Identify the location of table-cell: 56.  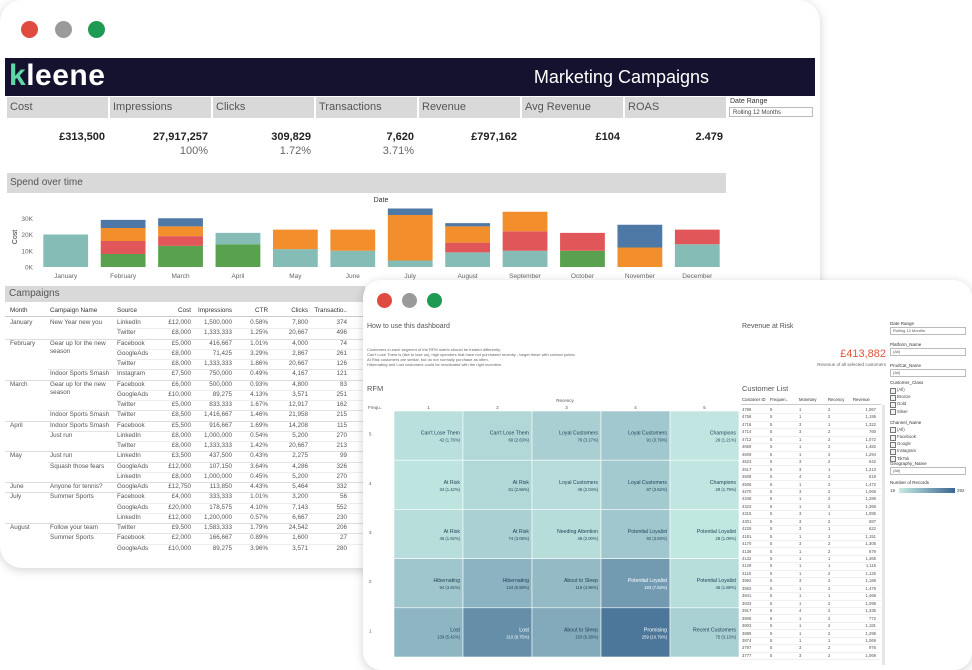
(343, 497).